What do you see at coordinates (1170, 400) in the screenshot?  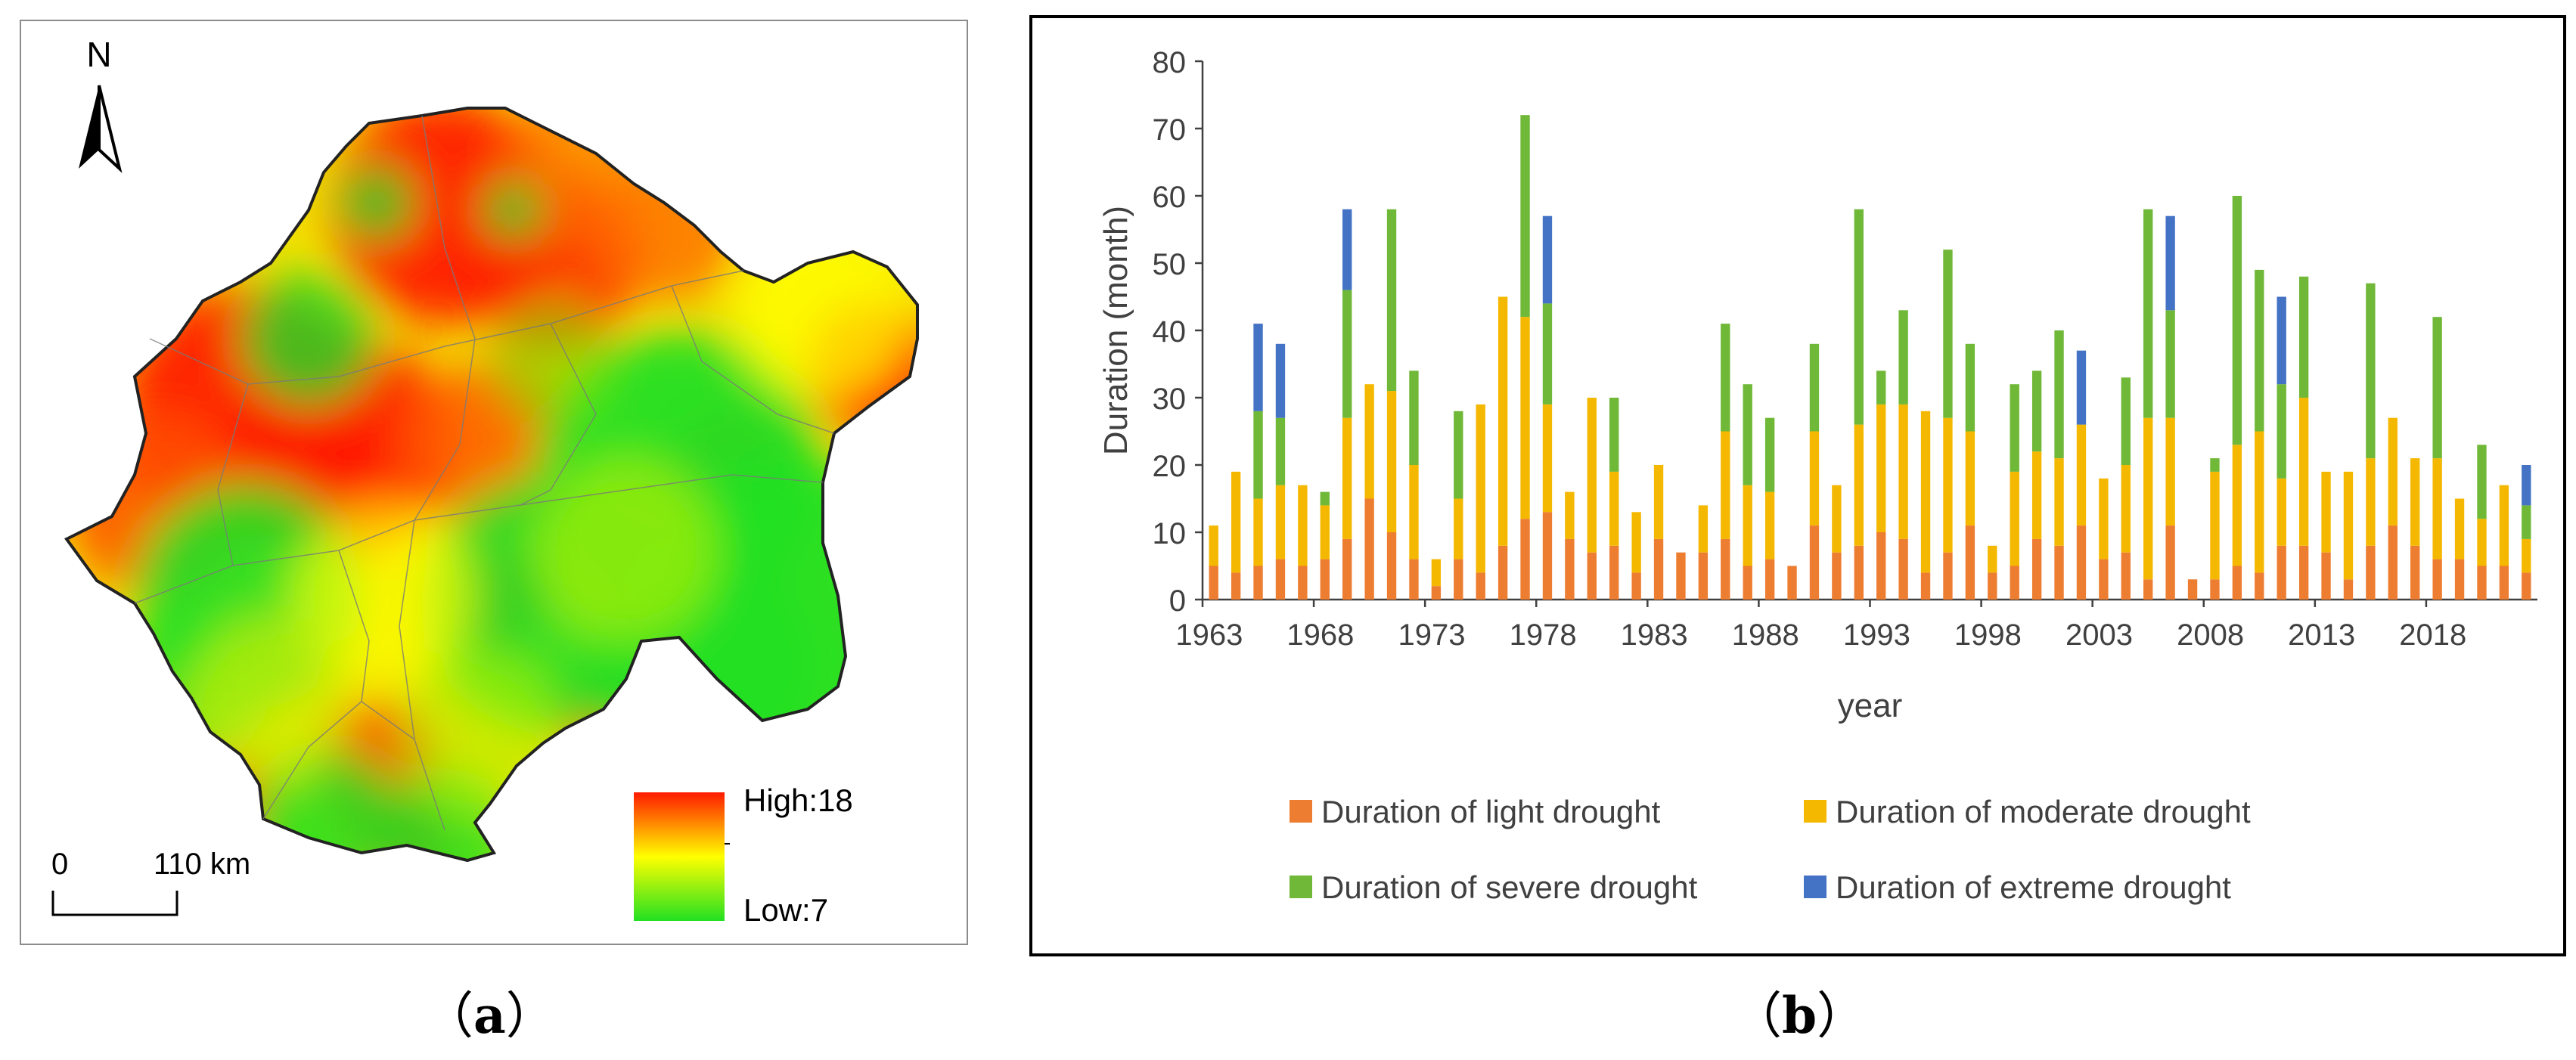 I see `y-tick-label: 30` at bounding box center [1170, 400].